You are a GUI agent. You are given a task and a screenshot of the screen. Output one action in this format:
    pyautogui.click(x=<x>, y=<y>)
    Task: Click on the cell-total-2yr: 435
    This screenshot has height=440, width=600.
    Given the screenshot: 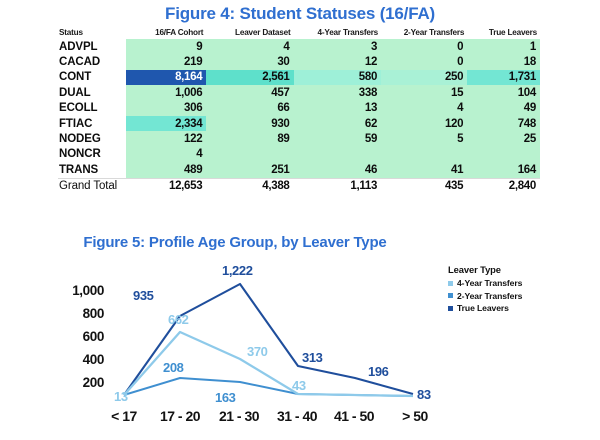 What is the action you would take?
    pyautogui.click(x=424, y=185)
    